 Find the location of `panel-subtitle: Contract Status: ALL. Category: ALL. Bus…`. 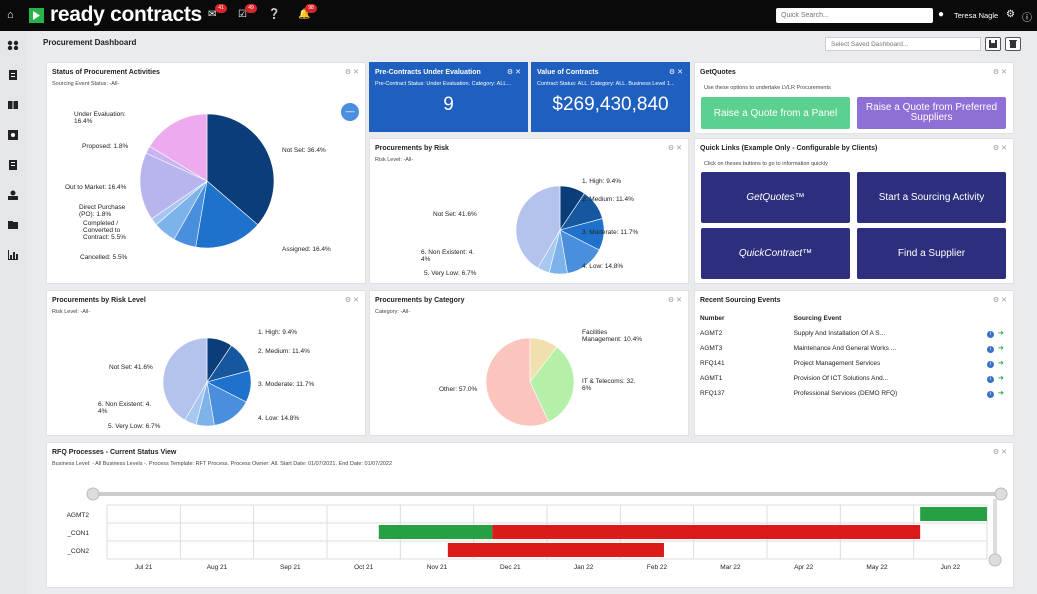

panel-subtitle: Contract Status: ALL. Category: ALL. Bus… is located at coordinates (606, 84).